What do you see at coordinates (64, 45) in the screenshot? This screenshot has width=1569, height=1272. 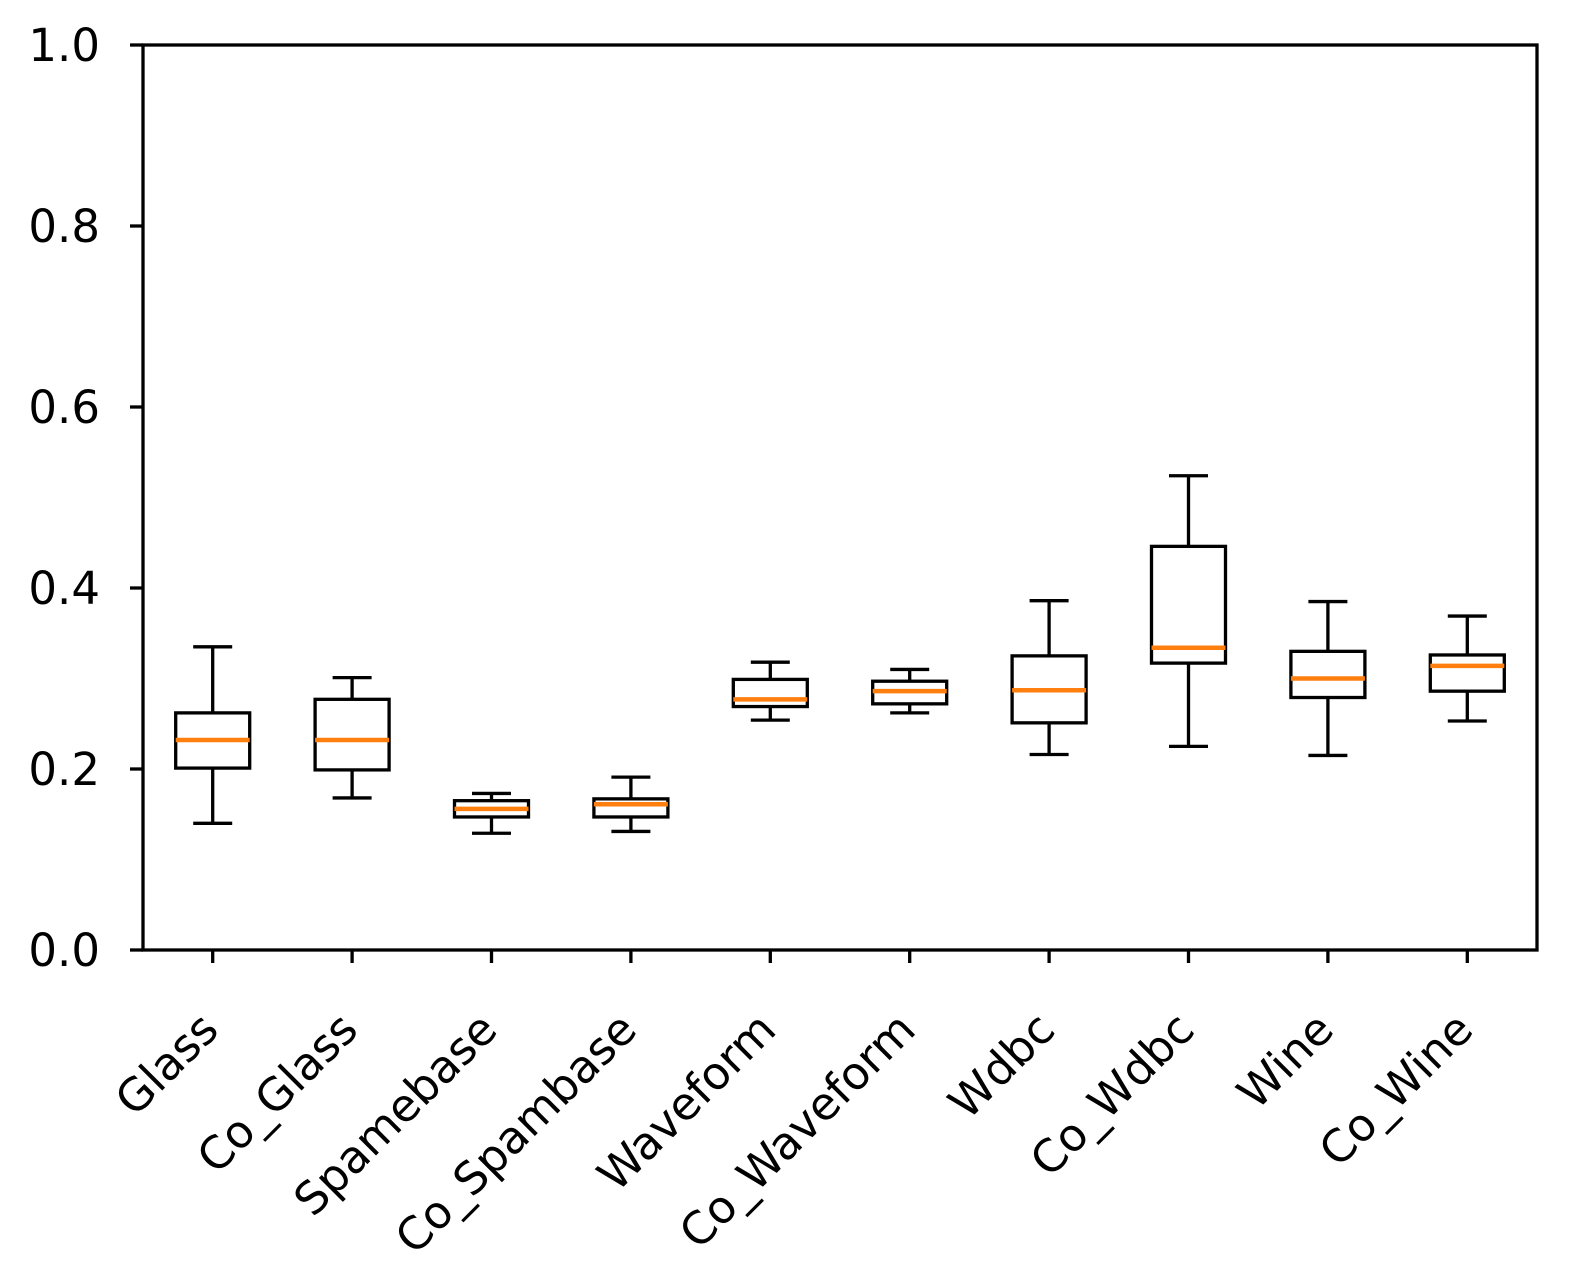 I see `y-tick-label: 1.0` at bounding box center [64, 45].